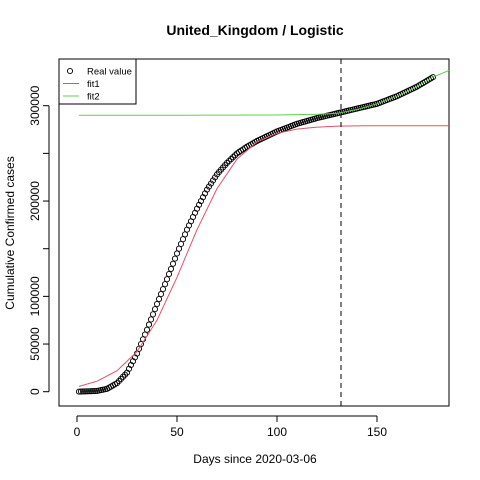 This screenshot has height=480, width=480. I want to click on y-tick-label: 300000, so click(35, 105).